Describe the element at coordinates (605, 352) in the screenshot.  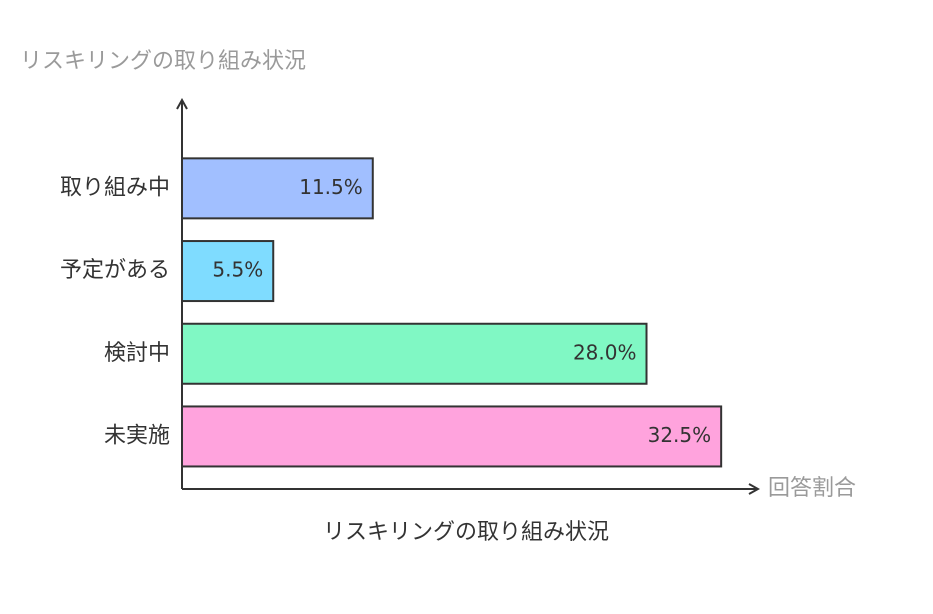
I see `value-label: 28.0%` at that location.